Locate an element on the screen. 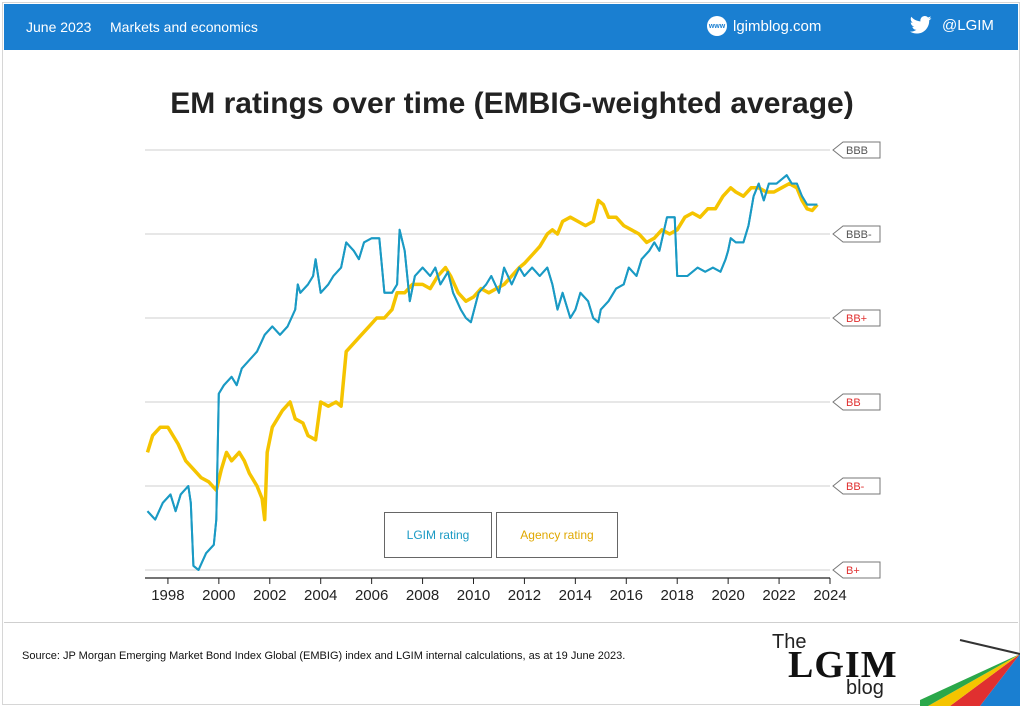 Image resolution: width=1024 pixels, height=709 pixels. x-tick-label: 2002 is located at coordinates (269, 595).